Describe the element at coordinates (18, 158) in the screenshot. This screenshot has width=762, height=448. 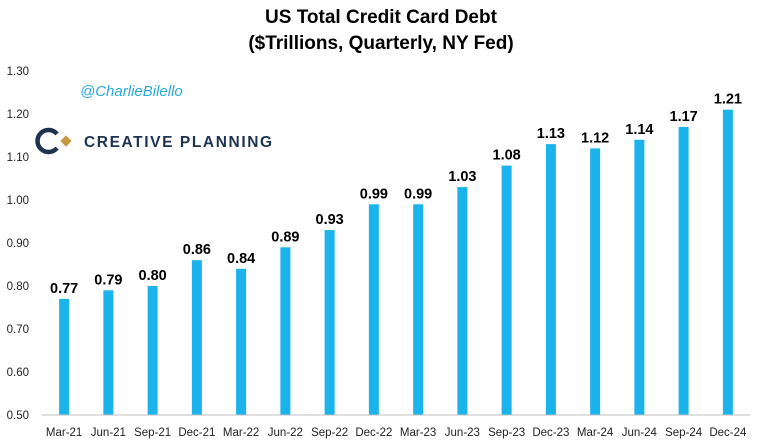
I see `y-tick-label: 1.10` at that location.